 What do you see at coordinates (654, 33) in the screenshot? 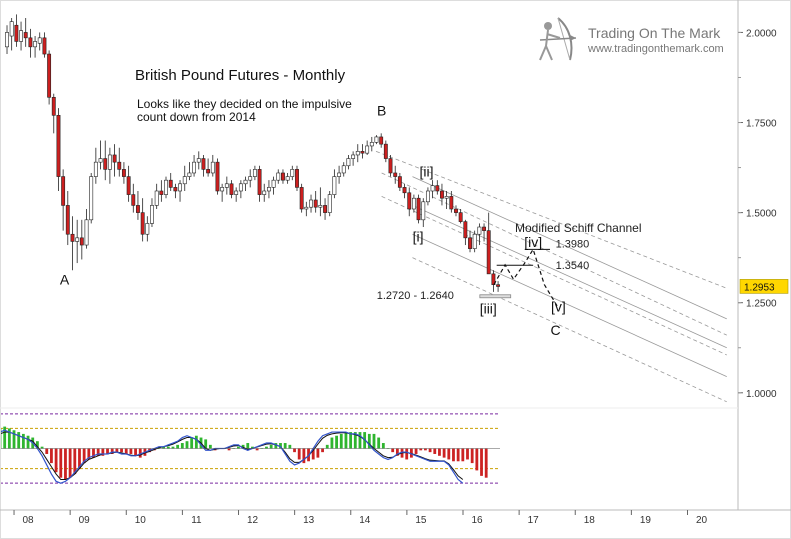
I see `brand-name: Trading On The Mark` at bounding box center [654, 33].